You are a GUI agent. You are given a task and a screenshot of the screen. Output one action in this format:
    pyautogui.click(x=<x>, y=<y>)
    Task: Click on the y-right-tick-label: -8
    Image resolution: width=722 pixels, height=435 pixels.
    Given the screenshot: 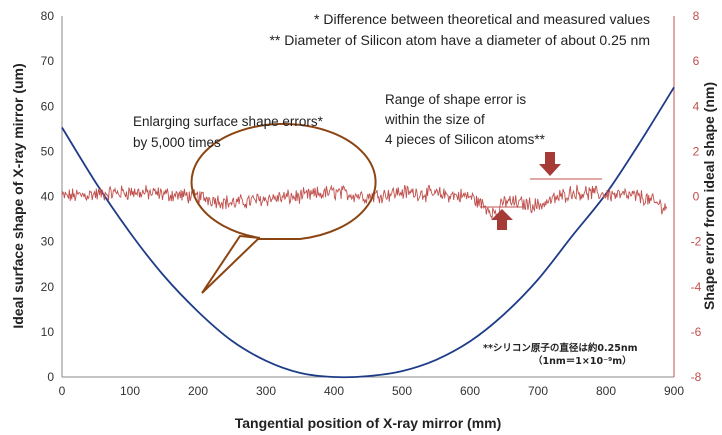 What is the action you would take?
    pyautogui.click(x=696, y=377)
    